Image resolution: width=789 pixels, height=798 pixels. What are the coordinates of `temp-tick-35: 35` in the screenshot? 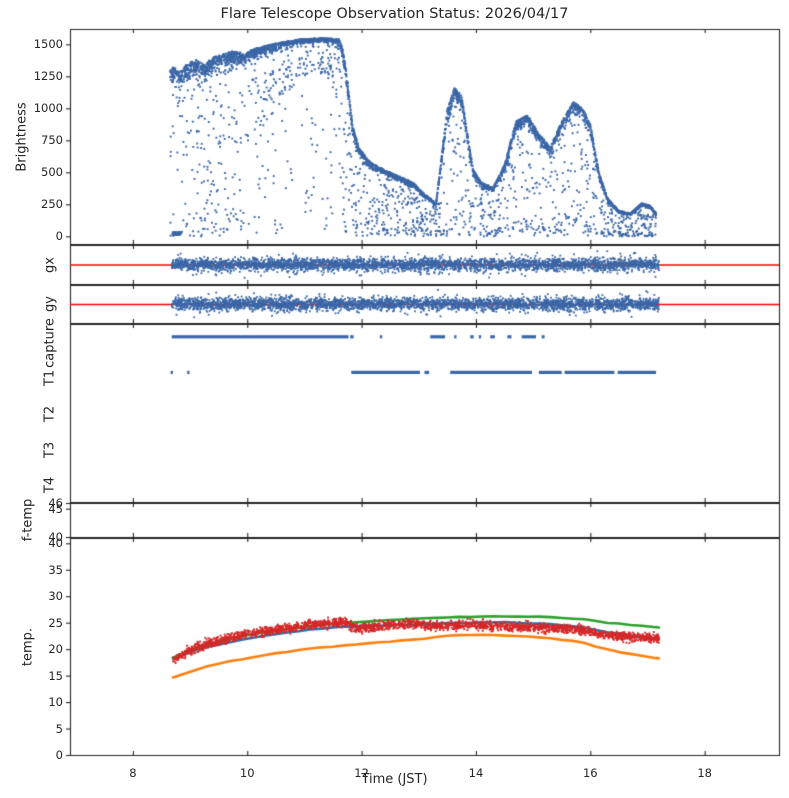 It's located at (55, 569).